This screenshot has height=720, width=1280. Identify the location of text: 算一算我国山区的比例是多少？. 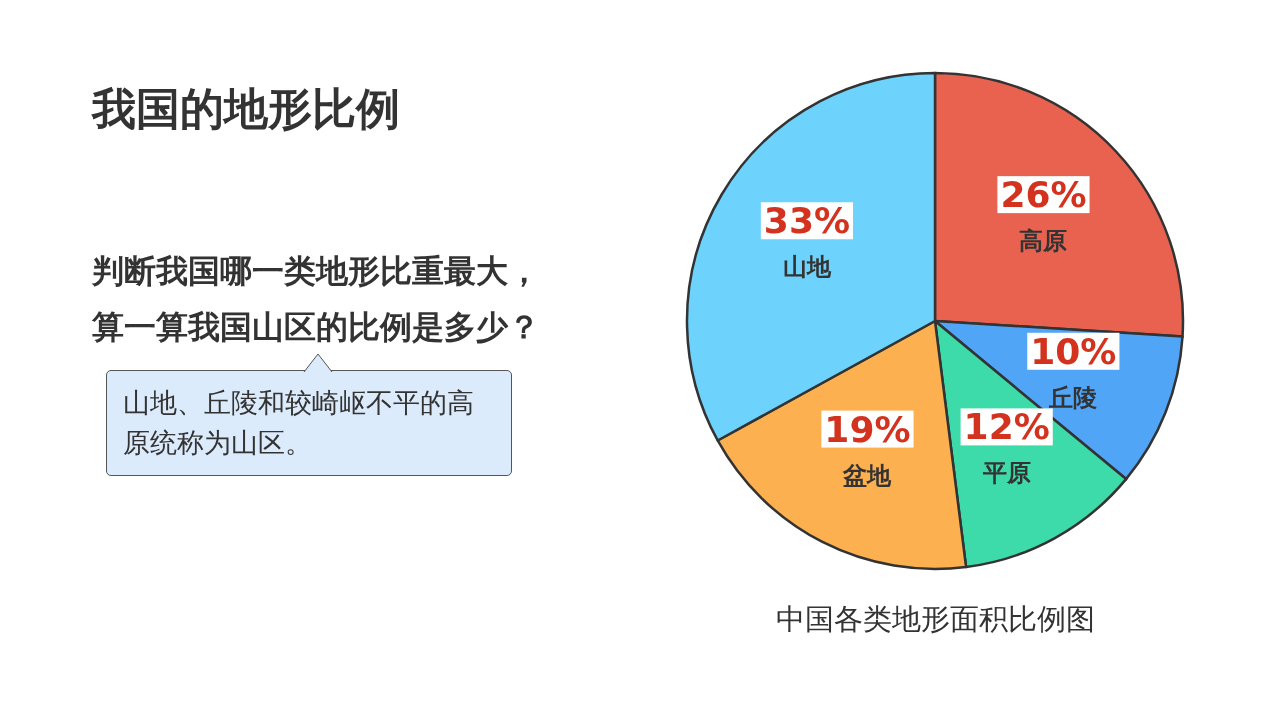
(316, 327).